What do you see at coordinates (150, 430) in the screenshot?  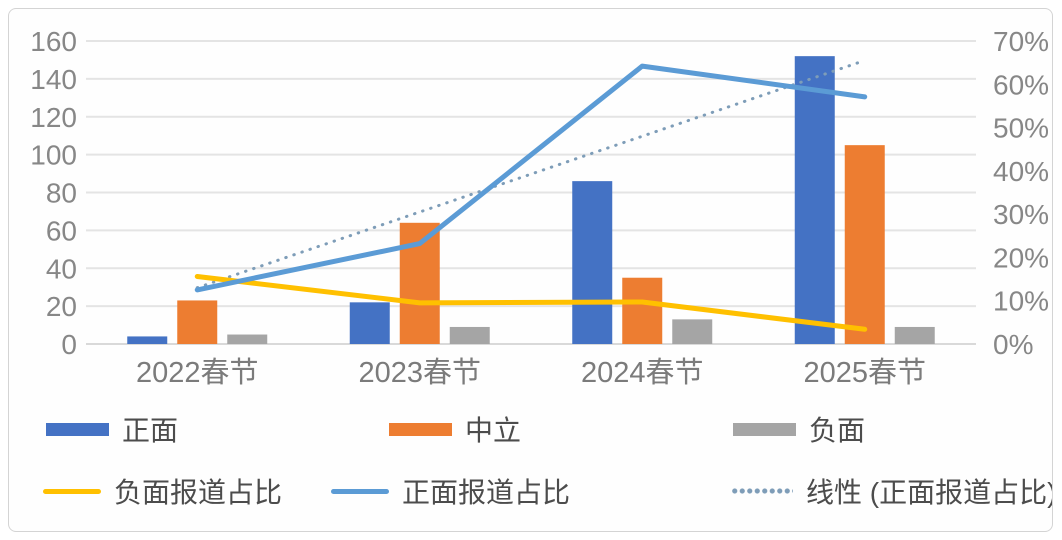 I see `legend-label-positive: 正面` at bounding box center [150, 430].